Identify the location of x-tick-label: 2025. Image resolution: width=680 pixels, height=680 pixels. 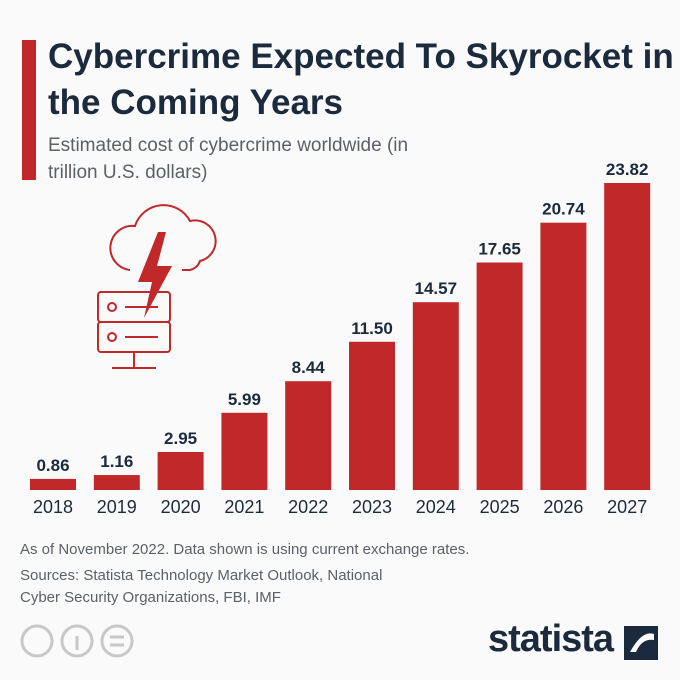
(500, 507).